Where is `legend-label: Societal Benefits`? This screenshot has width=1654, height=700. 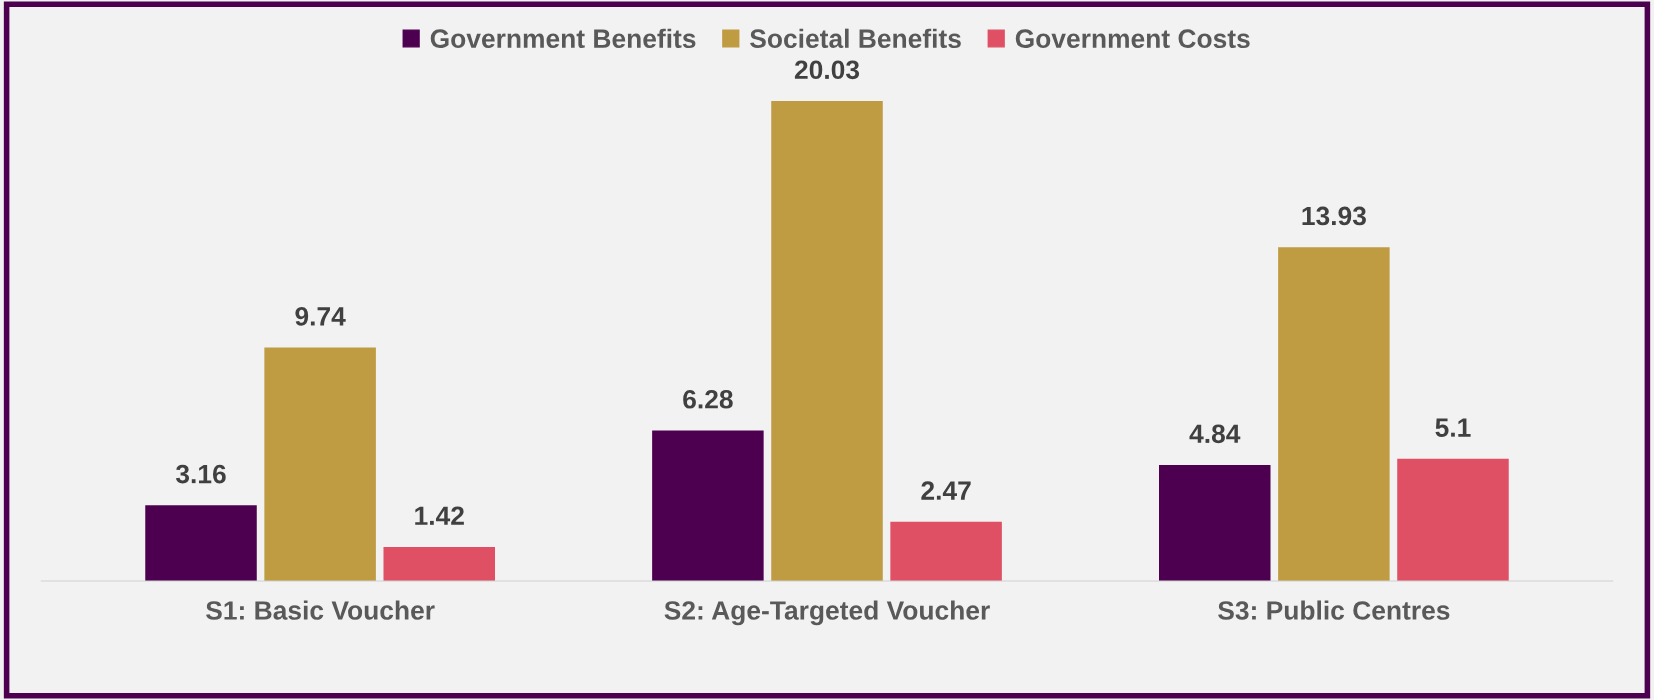 legend-label: Societal Benefits is located at coordinates (855, 38).